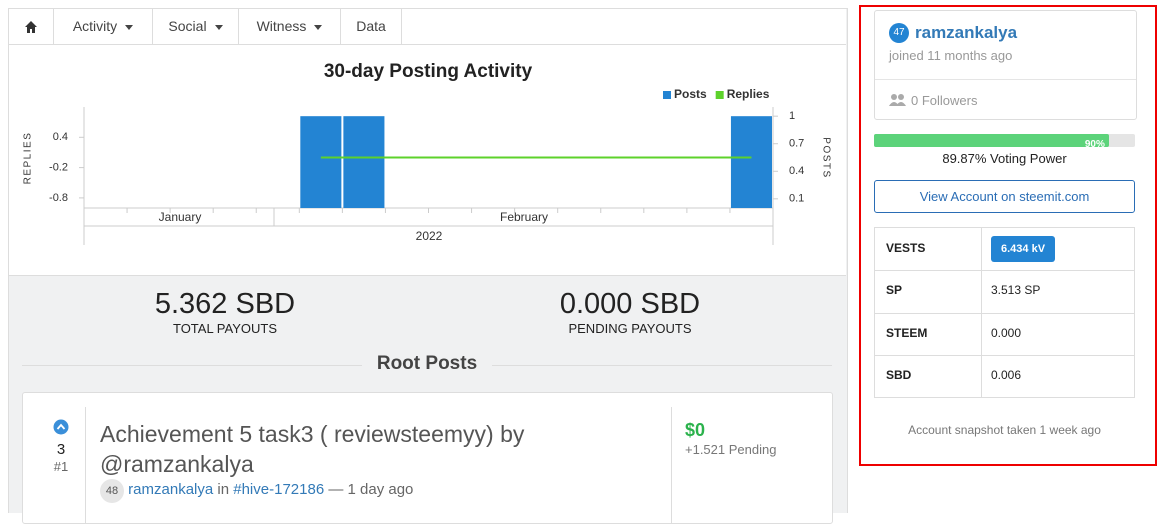 This screenshot has height=524, width=1173. Describe the element at coordinates (427, 27) in the screenshot. I see `tab-bar` at that location.